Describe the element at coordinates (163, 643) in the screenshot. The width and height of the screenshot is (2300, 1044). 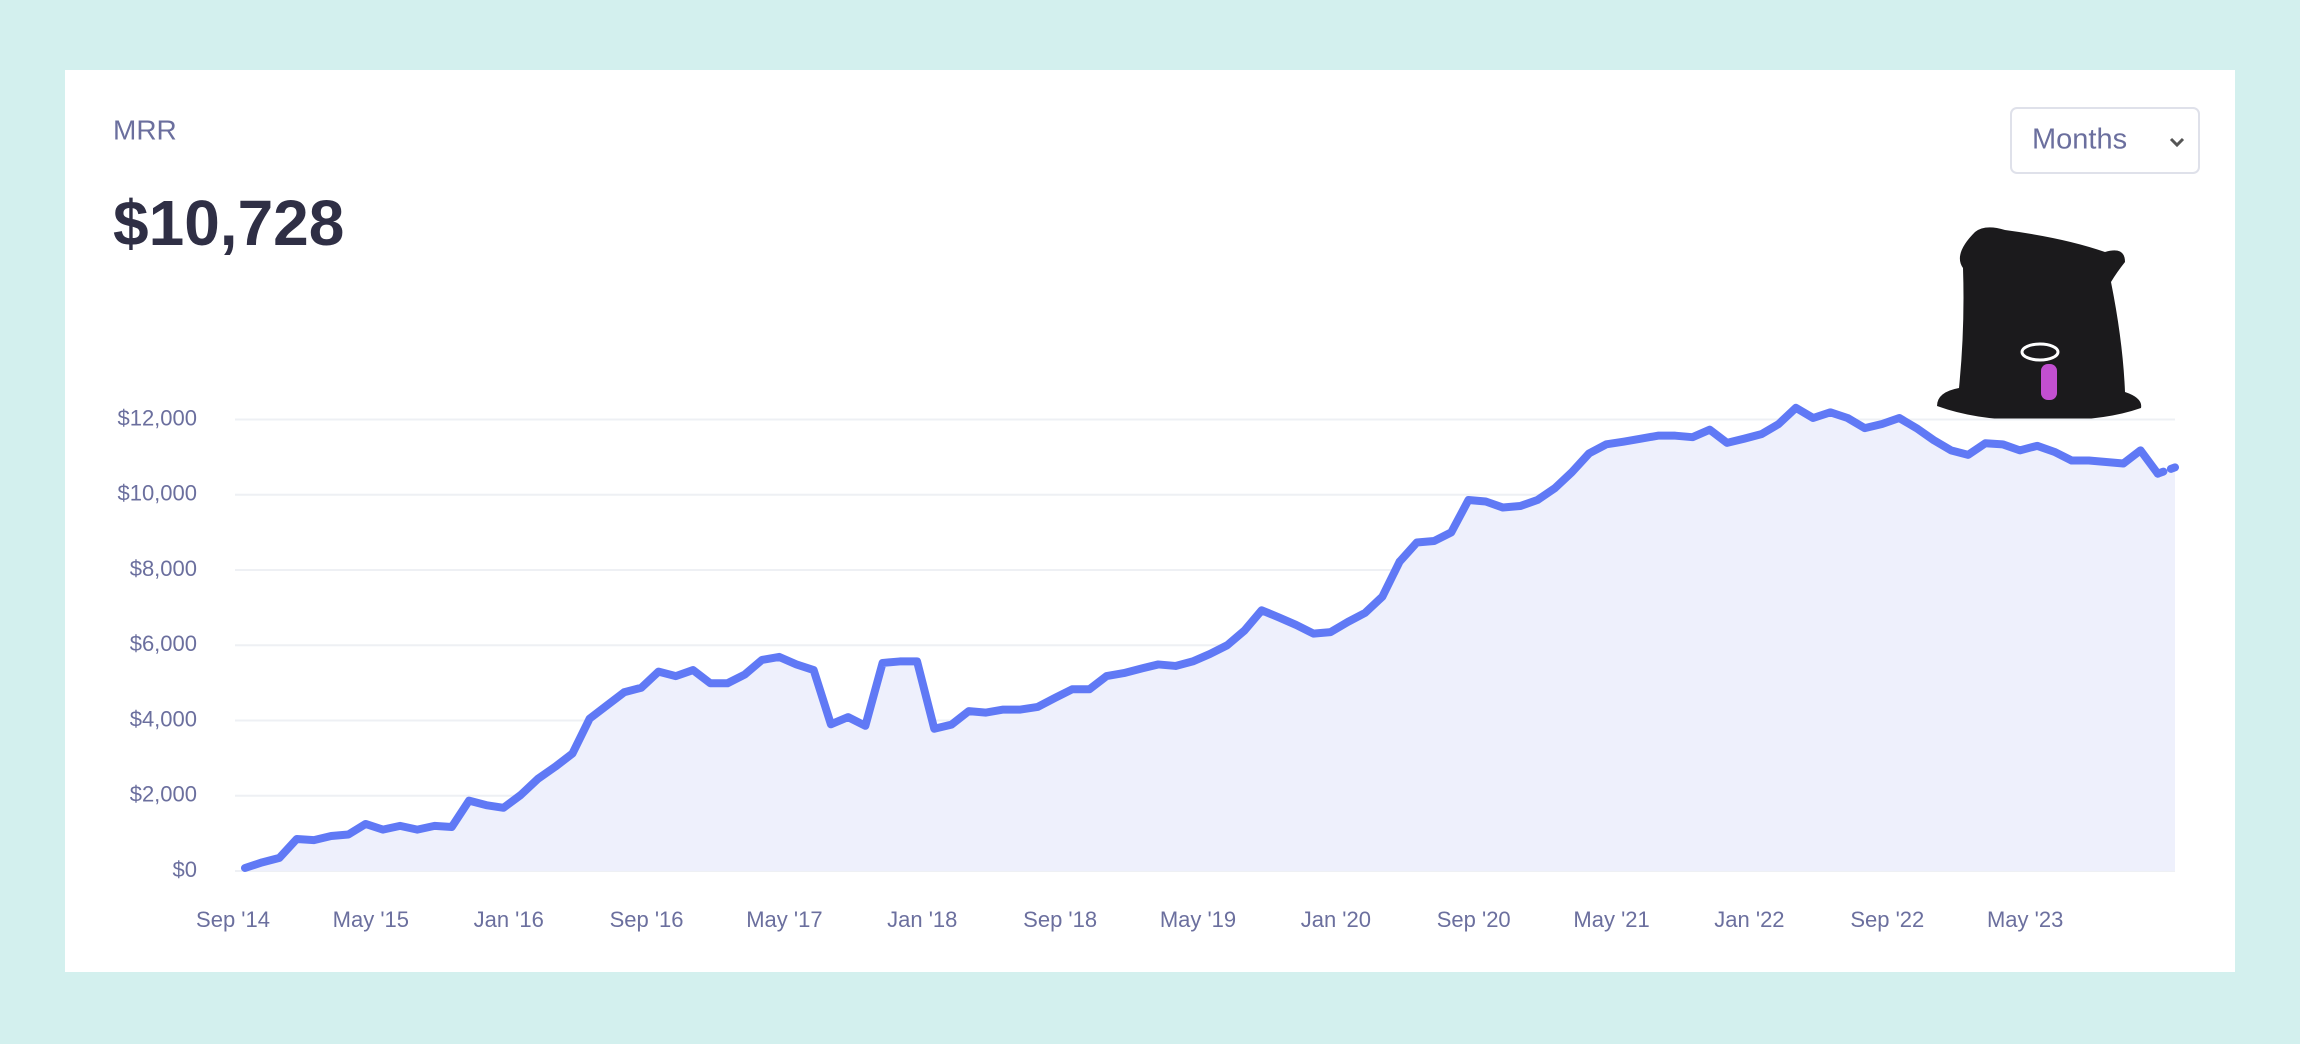
I see `y-tick-label: $6,000` at that location.